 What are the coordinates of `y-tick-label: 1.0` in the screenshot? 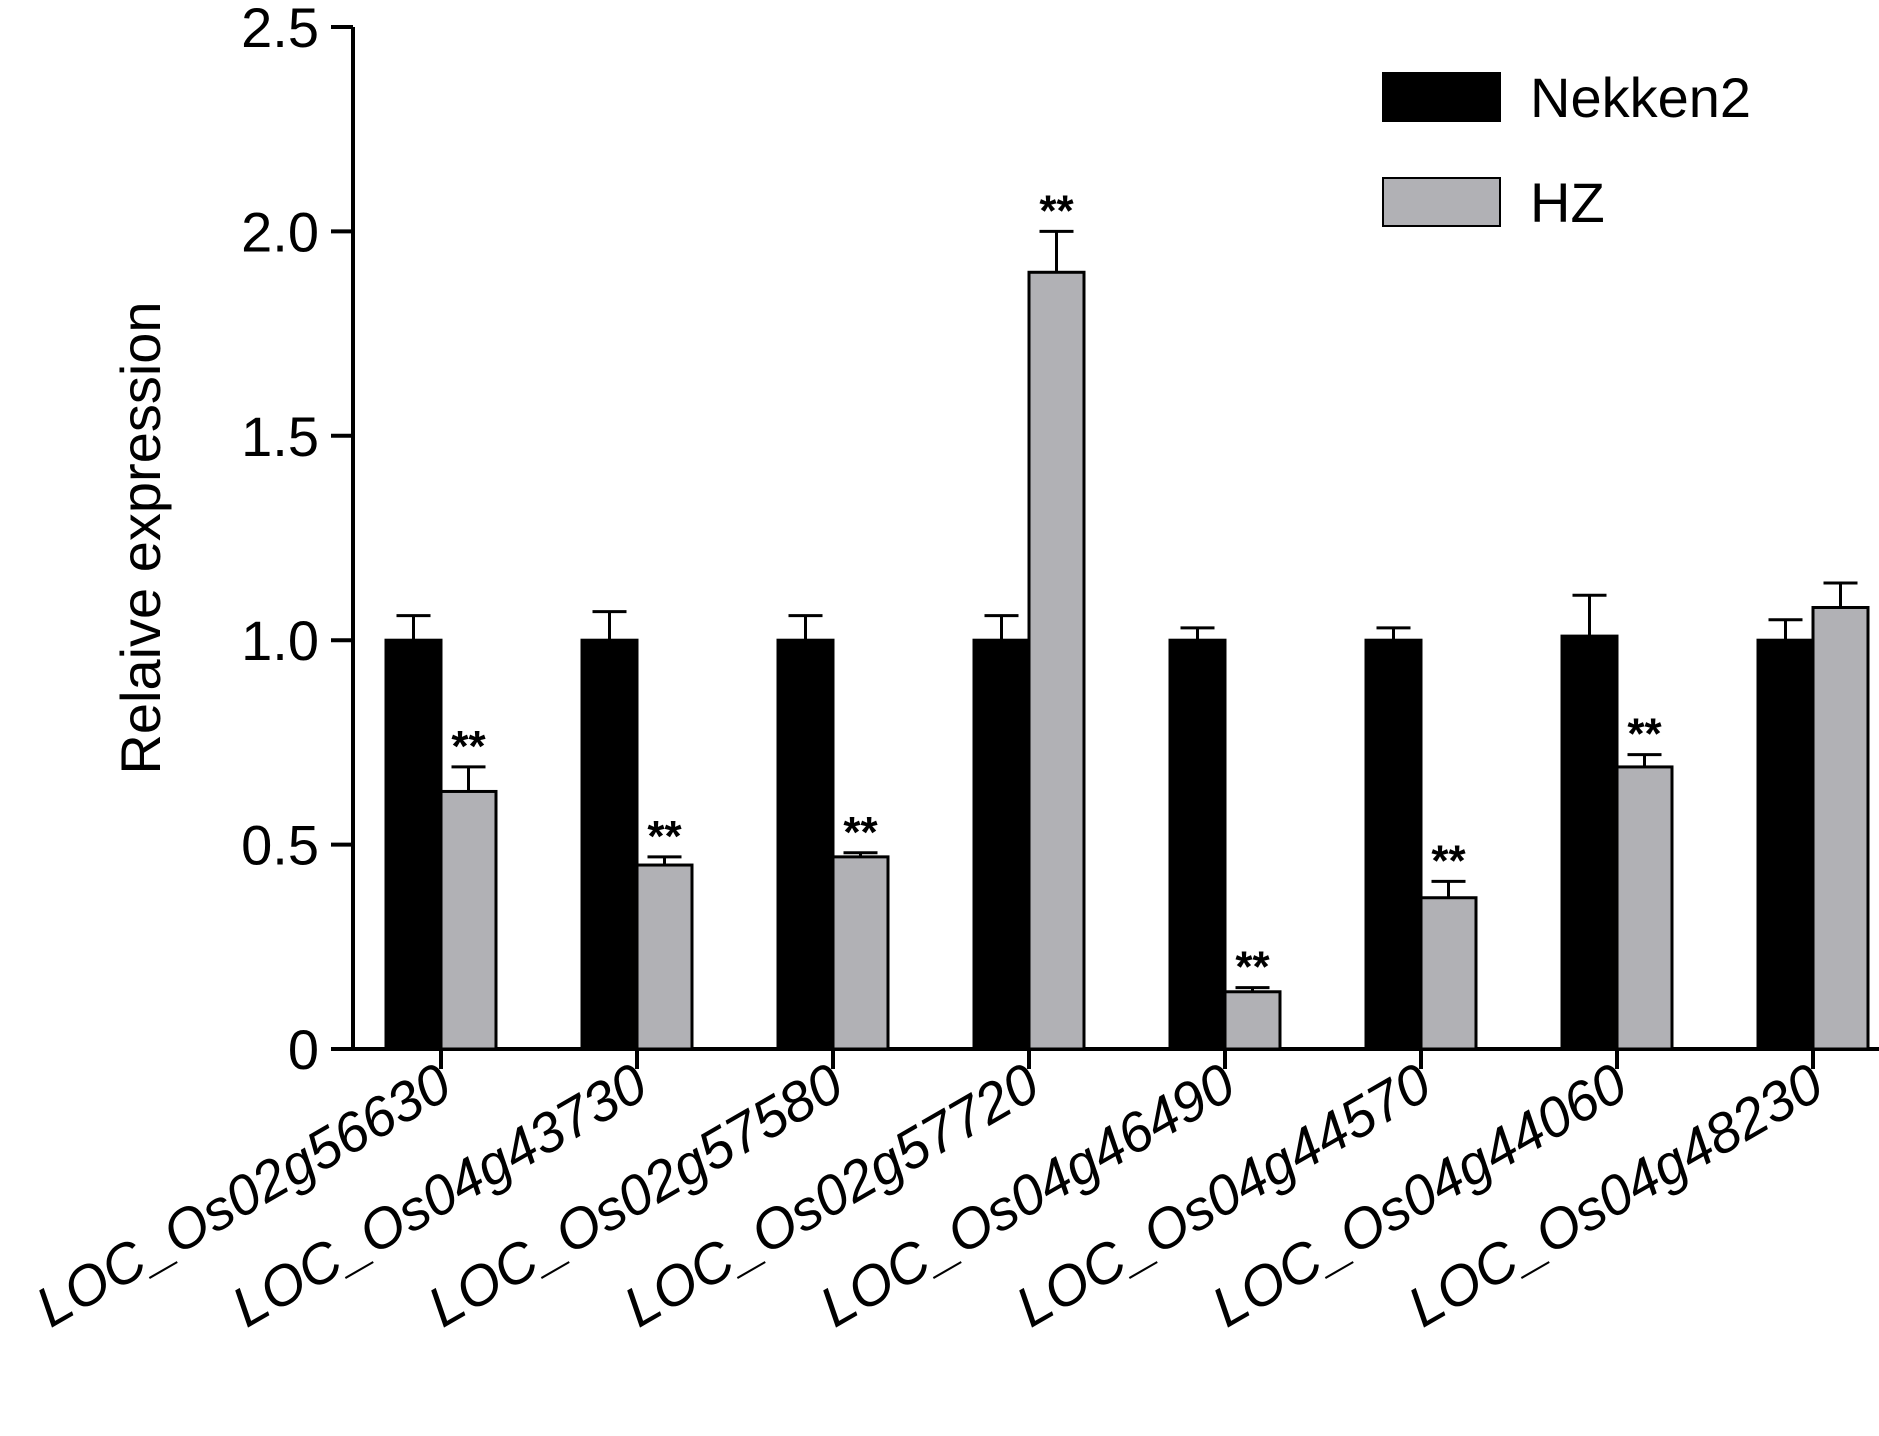 It's located at (280, 640).